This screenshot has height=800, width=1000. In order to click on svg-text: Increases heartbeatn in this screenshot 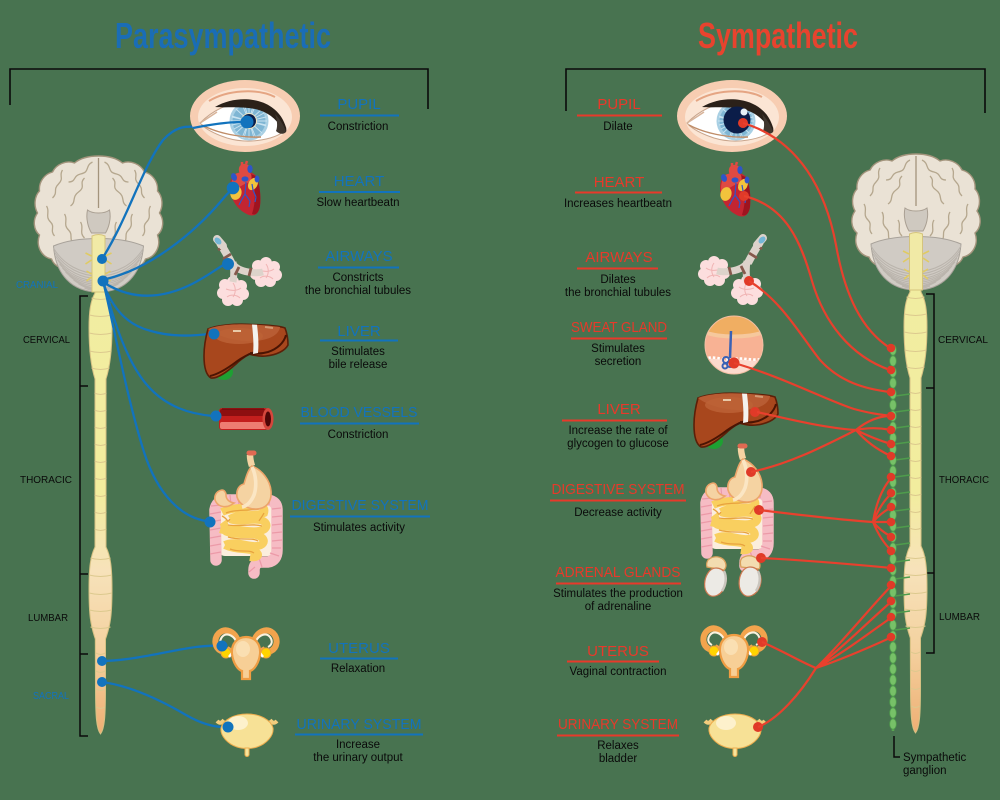, I will do `click(618, 204)`.